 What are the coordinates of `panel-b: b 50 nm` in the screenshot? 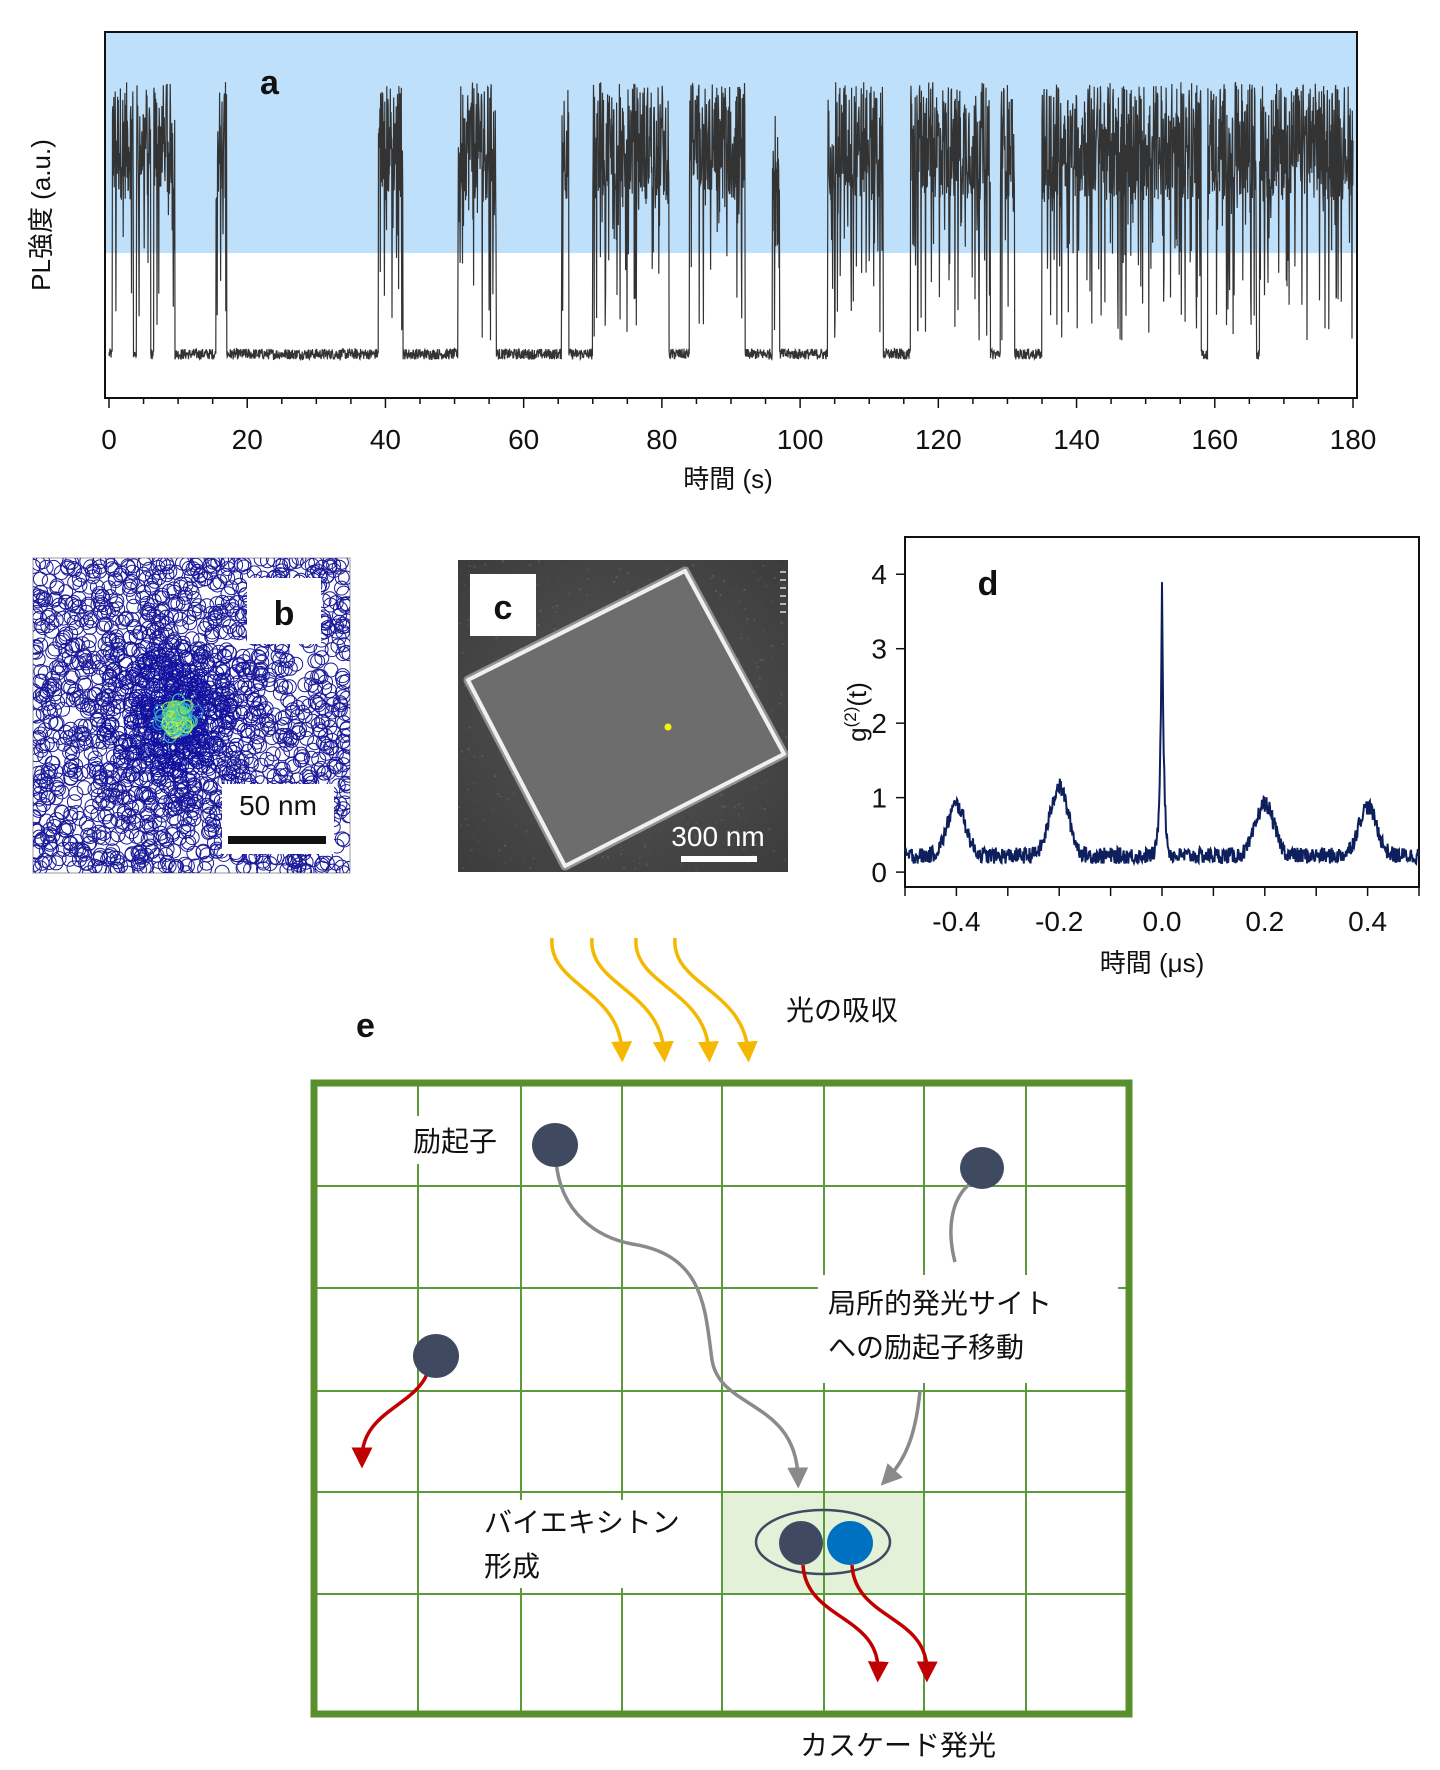 It's located at (191, 715).